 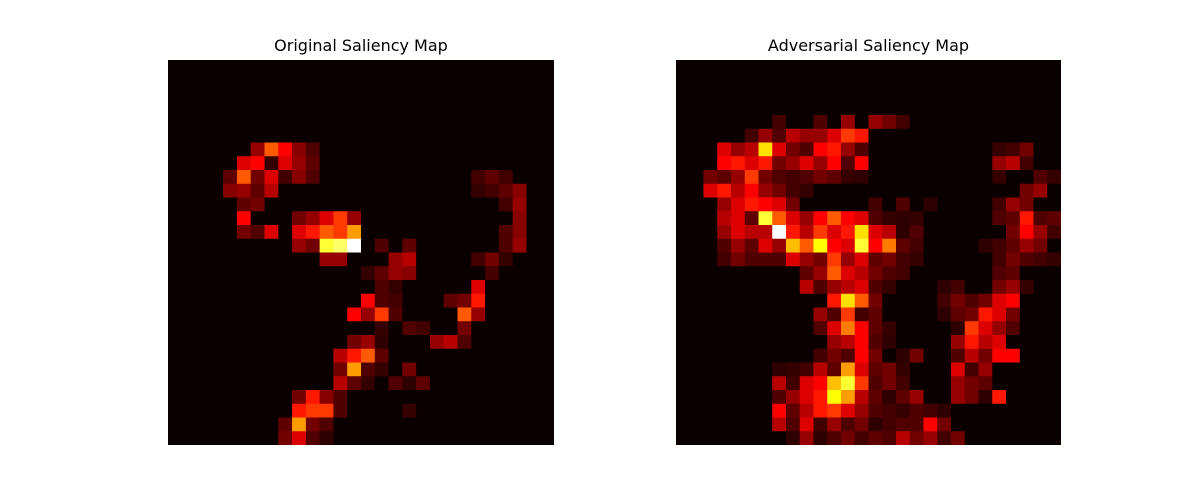 What do you see at coordinates (696, 108) in the screenshot?
I see `adversarial-heatmap-cell-r3-c1` at bounding box center [696, 108].